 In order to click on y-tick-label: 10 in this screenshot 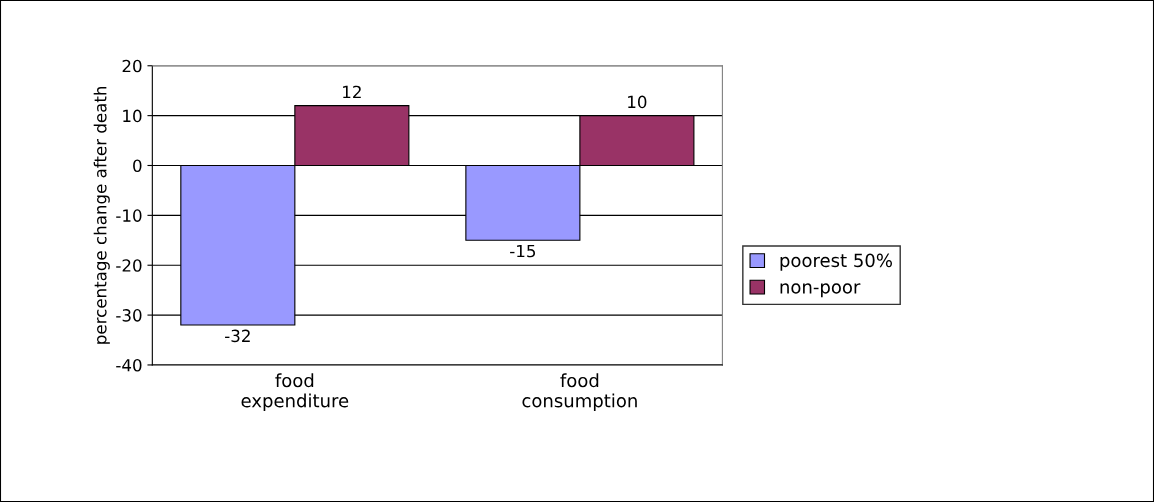, I will do `click(132, 116)`.